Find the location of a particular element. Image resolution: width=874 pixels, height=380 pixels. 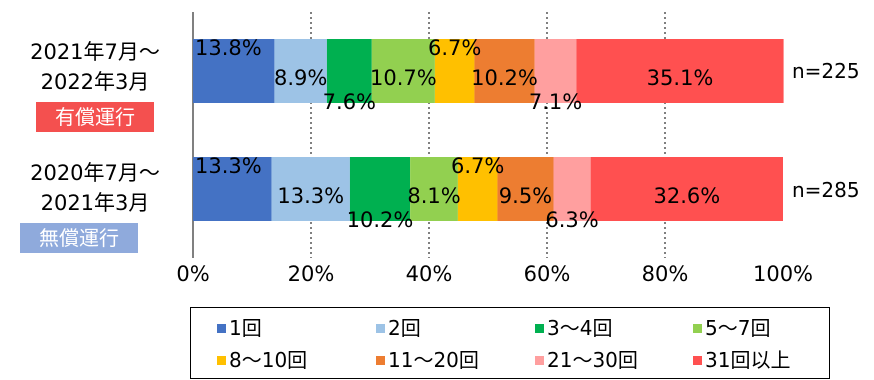

legend-label: 2回 is located at coordinates (404, 328).